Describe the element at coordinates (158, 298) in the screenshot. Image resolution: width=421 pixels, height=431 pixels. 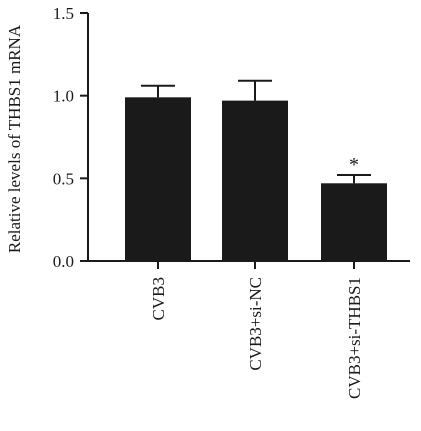
I see `x-tick-label: CVB3` at that location.